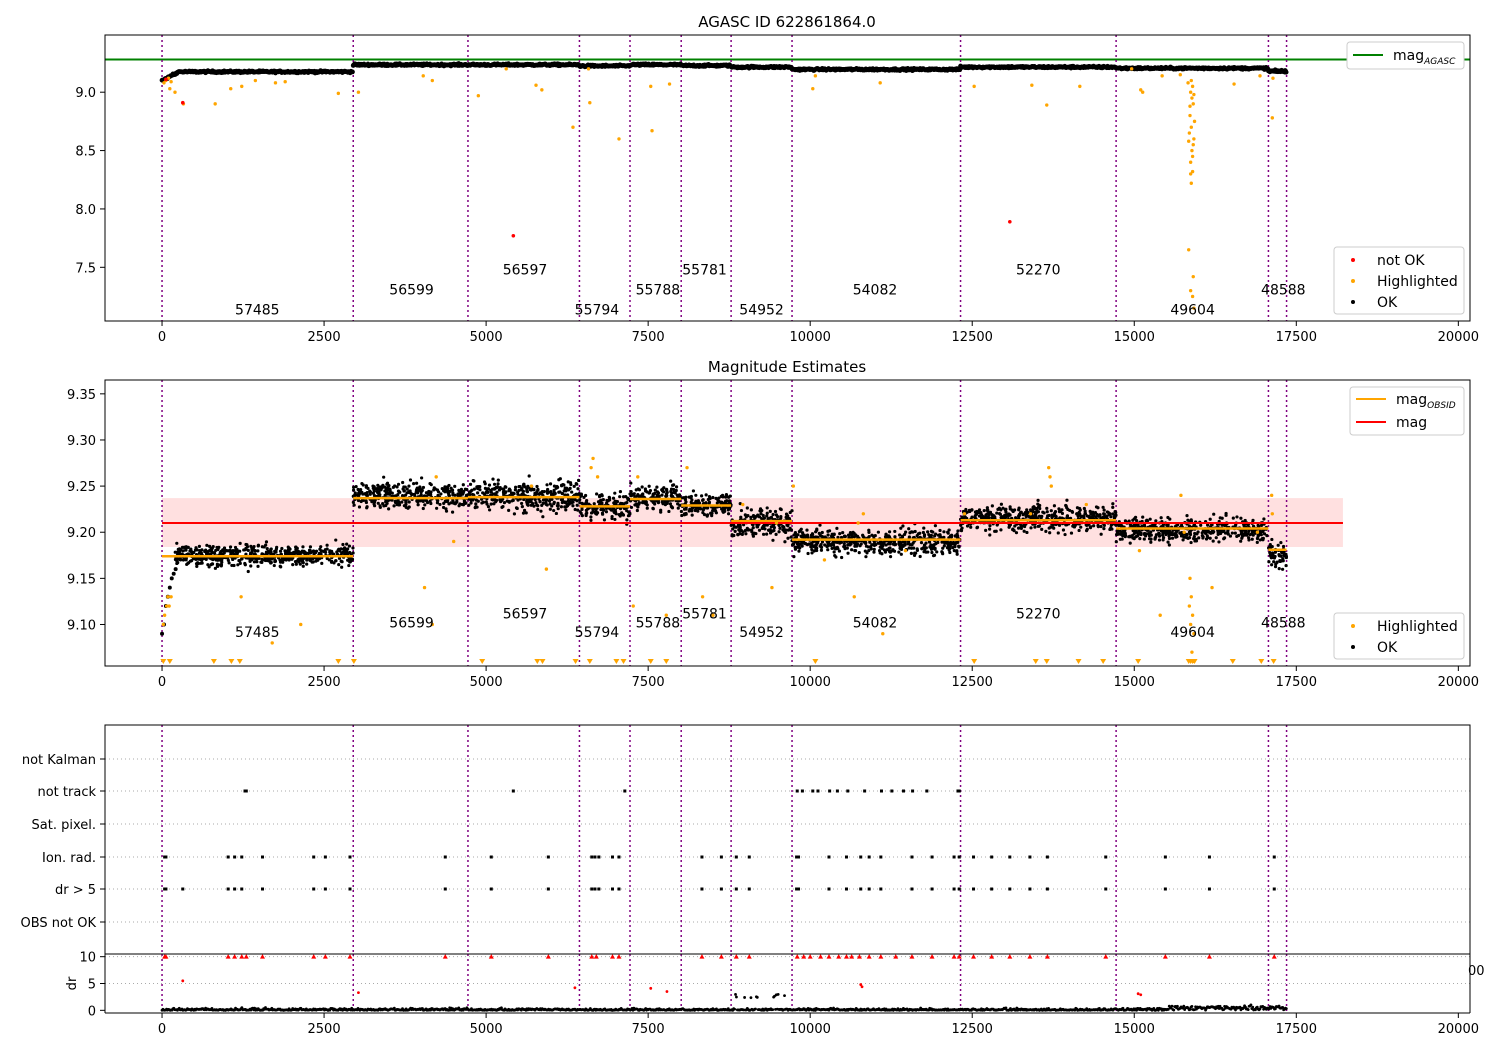 The width and height of the screenshot is (1500, 1050). Describe the element at coordinates (1134, 337) in the screenshot. I see `x-tick-label: 15000` at that location.